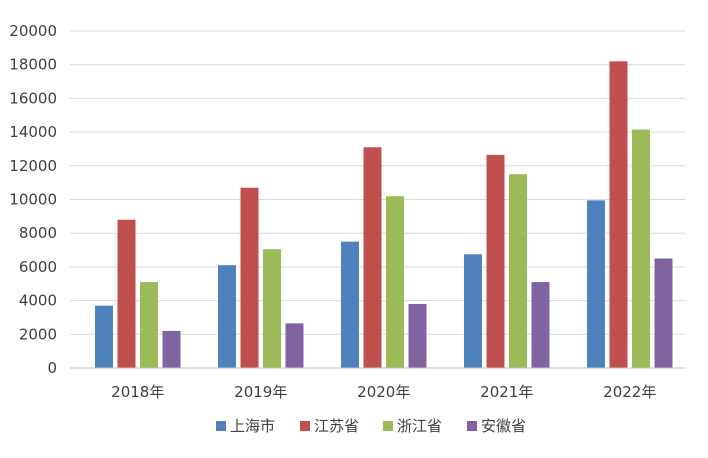  I want to click on y-tick-label: 16000, so click(33, 98).